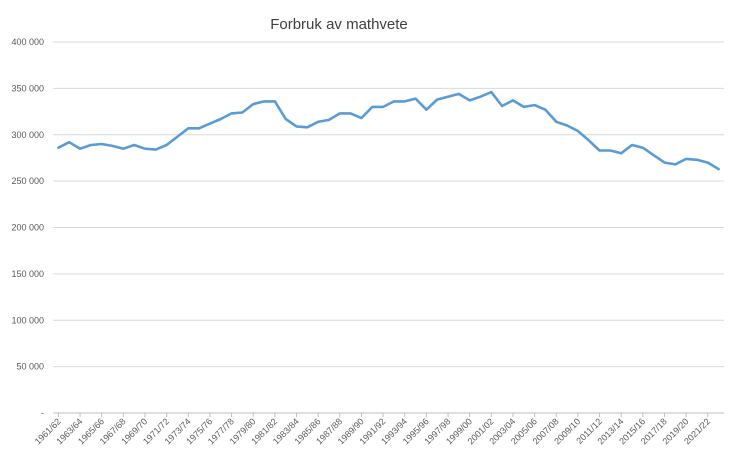 This screenshot has width=740, height=462. I want to click on y-tick-label: -, so click(42, 413).